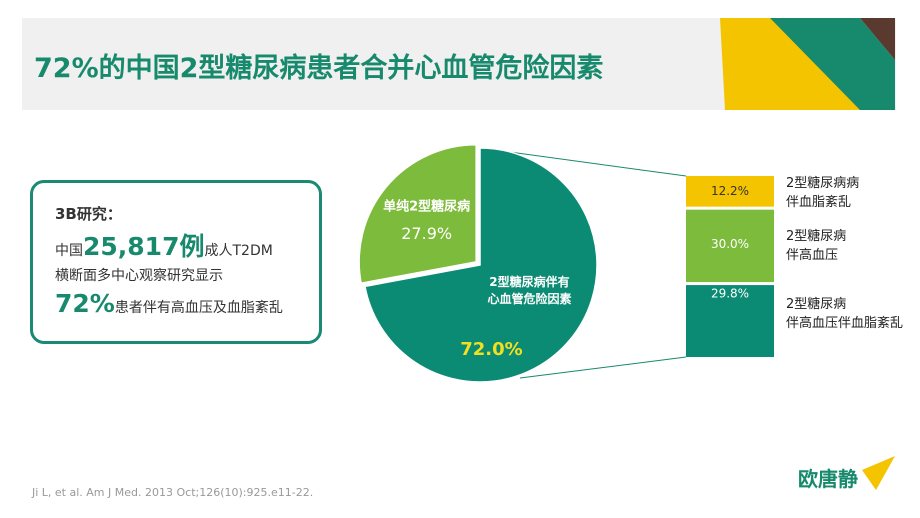 The height and width of the screenshot is (518, 920). I want to click on value-label: 27.9%, so click(426, 233).